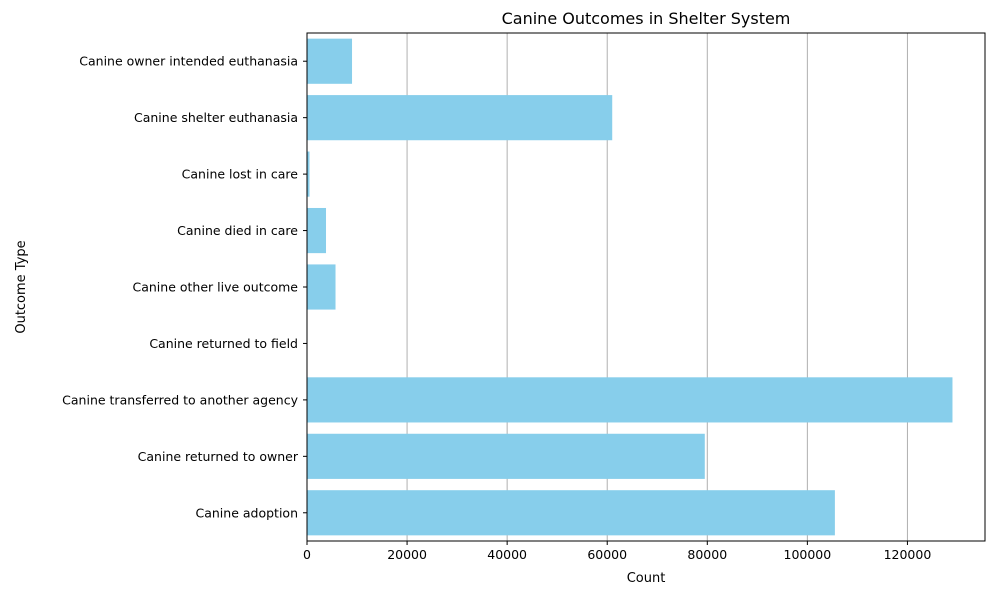 This screenshot has height=600, width=1000. What do you see at coordinates (218, 456) in the screenshot?
I see `y-tick-label: Canine returned to owner` at bounding box center [218, 456].